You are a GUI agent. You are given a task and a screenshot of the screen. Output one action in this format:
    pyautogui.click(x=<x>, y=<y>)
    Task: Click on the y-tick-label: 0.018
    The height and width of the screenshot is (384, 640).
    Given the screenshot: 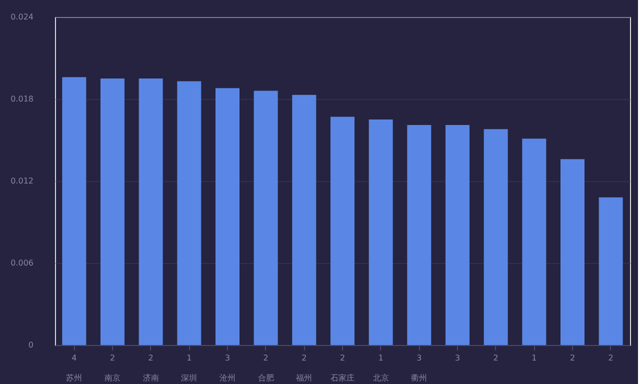 What is the action you would take?
    pyautogui.click(x=22, y=99)
    